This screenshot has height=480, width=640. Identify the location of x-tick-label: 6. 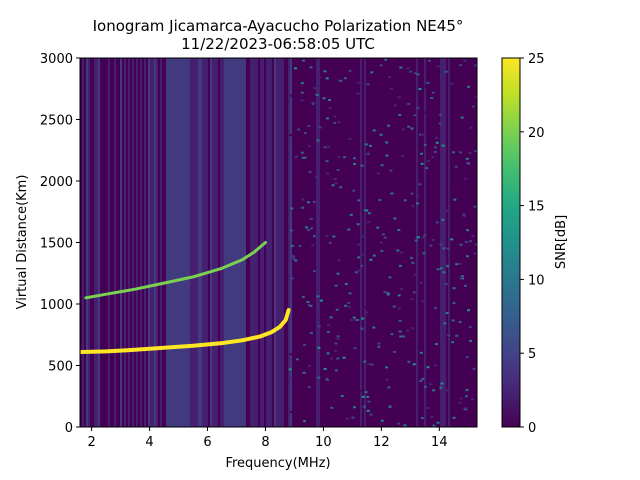
(207, 442).